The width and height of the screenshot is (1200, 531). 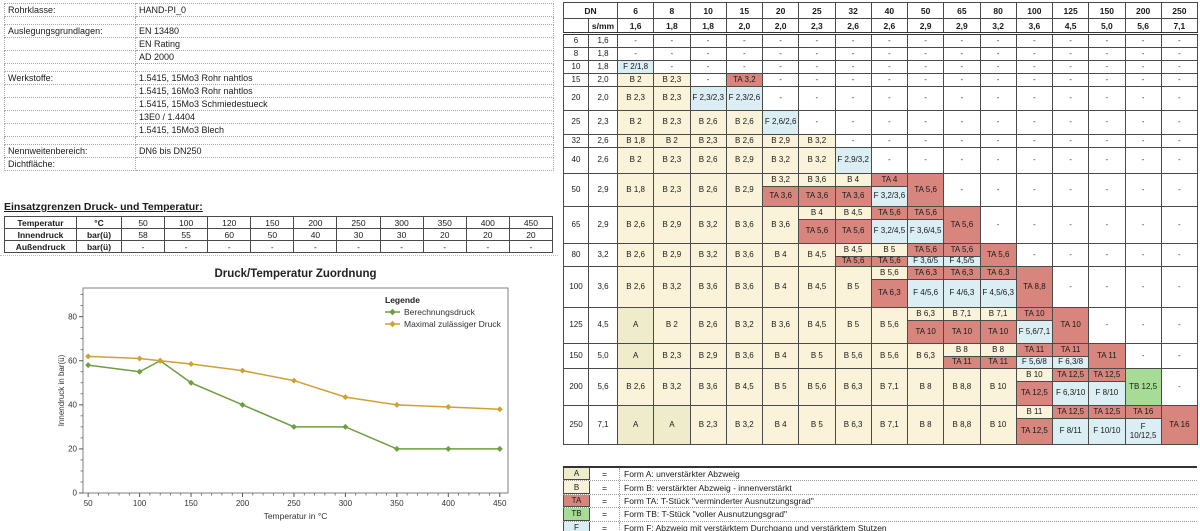 What do you see at coordinates (40, 222) in the screenshot?
I see `limits-row-label: Temperatur` at bounding box center [40, 222].